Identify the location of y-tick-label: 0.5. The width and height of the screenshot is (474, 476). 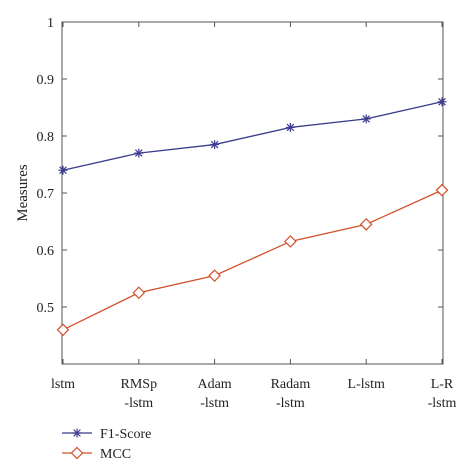
(46, 308).